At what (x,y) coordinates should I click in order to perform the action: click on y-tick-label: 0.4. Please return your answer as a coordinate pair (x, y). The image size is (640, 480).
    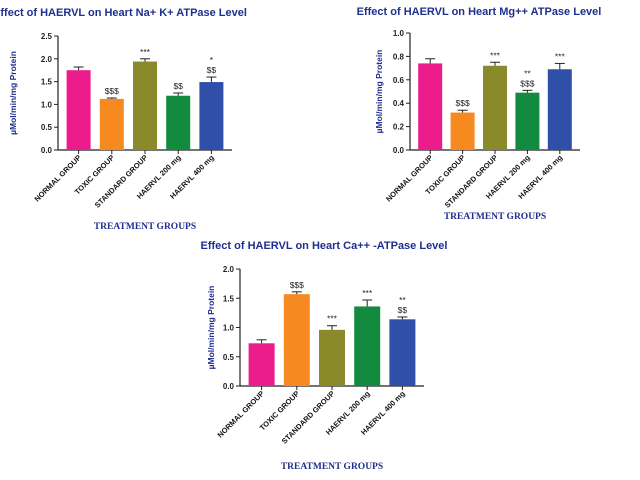
    Looking at the image, I should click on (399, 103).